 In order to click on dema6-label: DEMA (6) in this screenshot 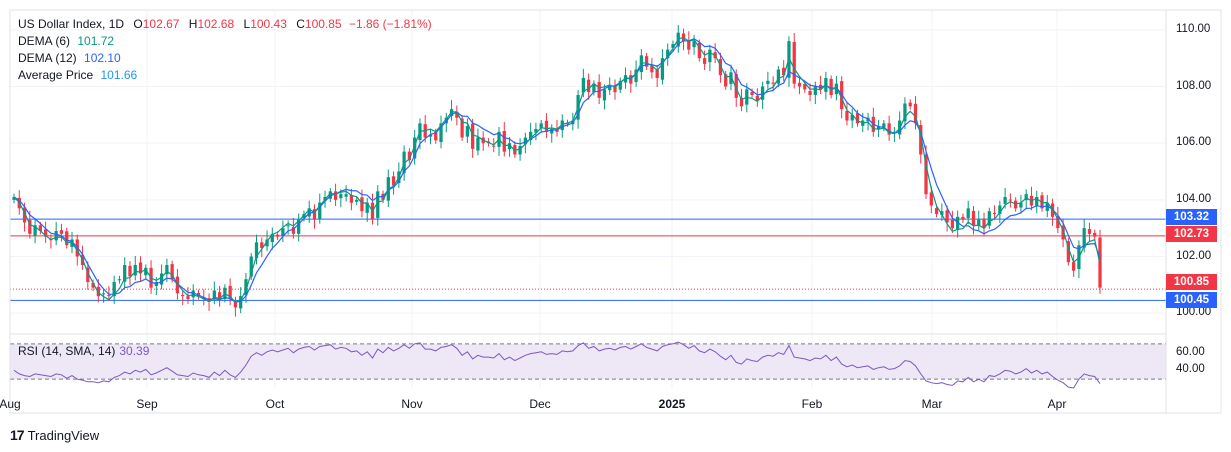, I will do `click(44, 41)`.